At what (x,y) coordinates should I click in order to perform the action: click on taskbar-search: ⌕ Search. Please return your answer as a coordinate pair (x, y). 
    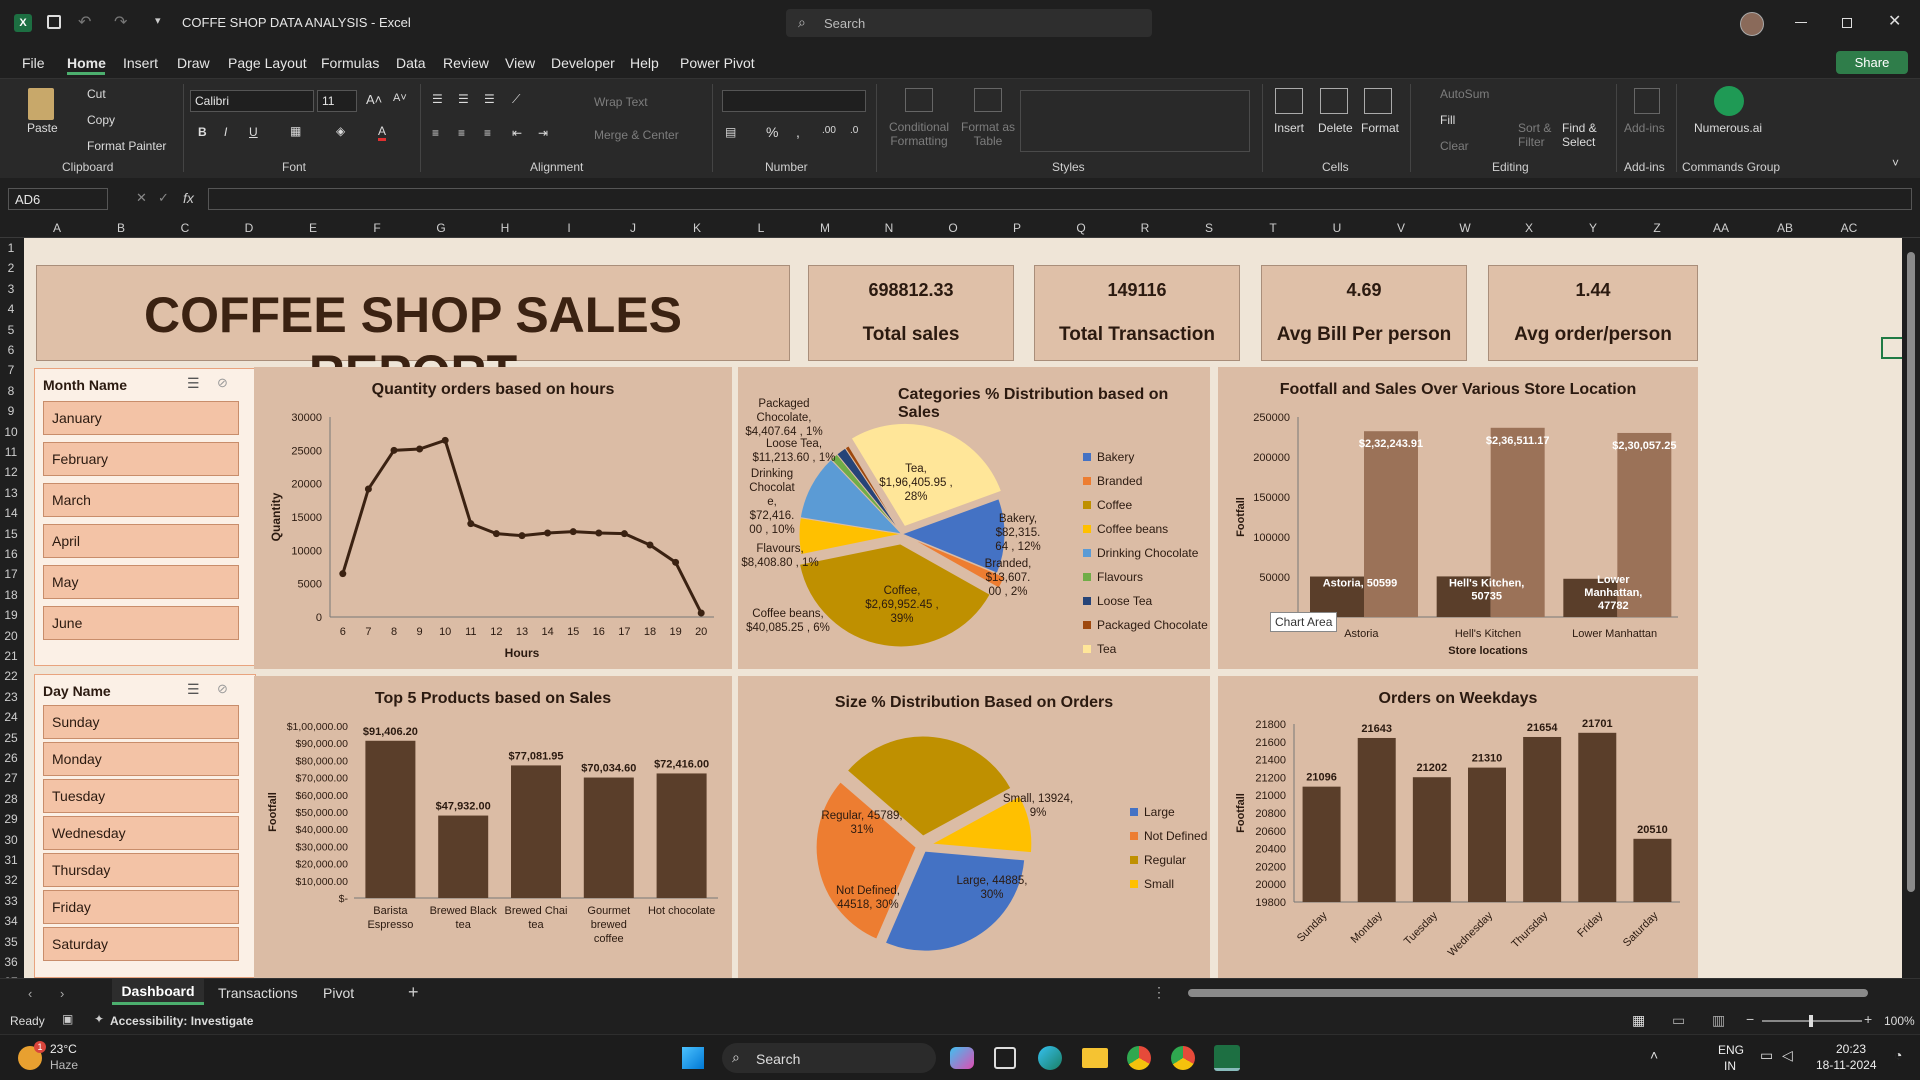
    Looking at the image, I should click on (829, 1058).